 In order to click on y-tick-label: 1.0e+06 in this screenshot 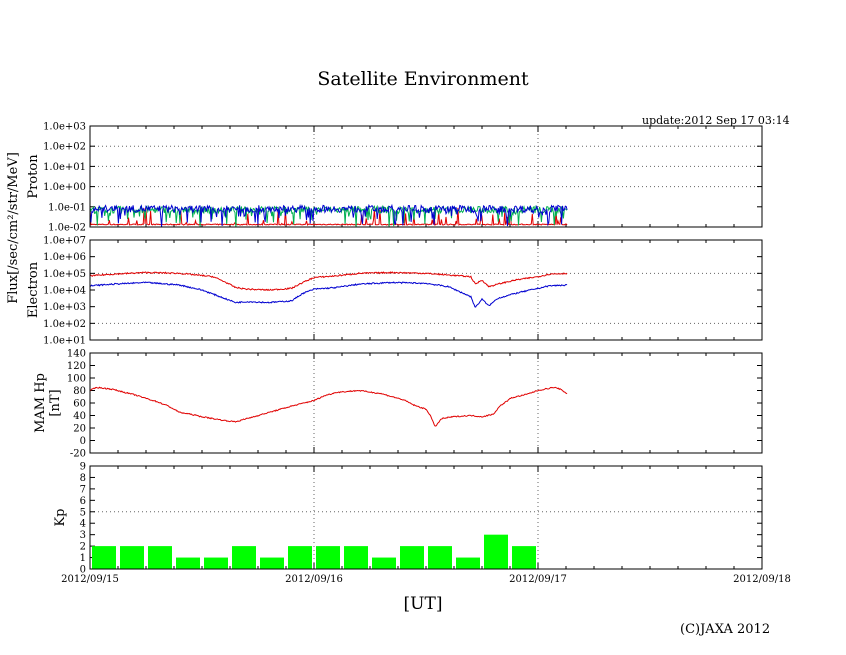, I will do `click(64, 257)`.